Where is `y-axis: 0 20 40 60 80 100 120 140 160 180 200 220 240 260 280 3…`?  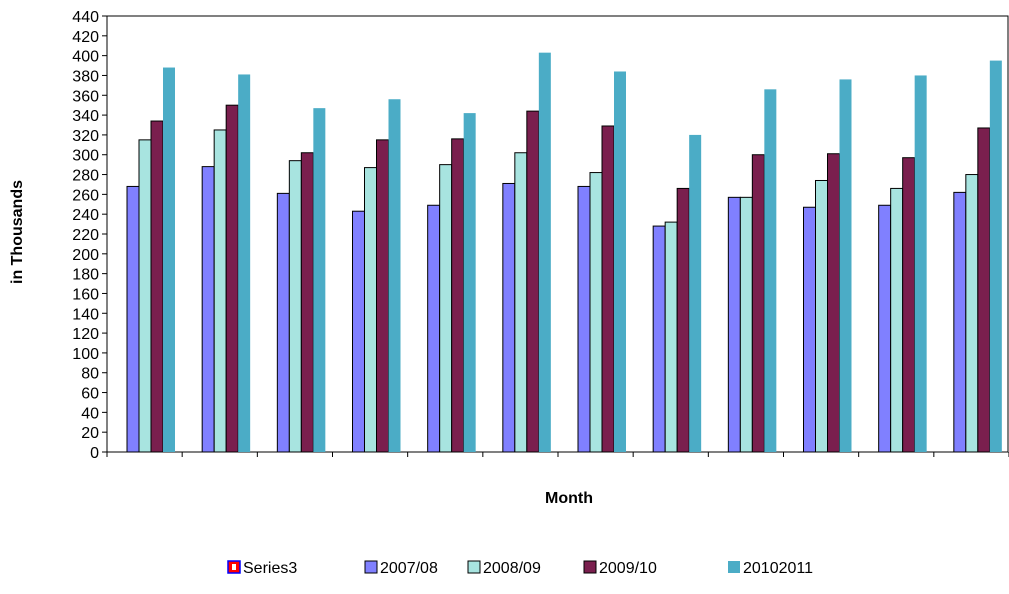 y-axis: 0 20 40 60 80 100 120 140 160 180 200 220 240 260 280 3… is located at coordinates (89, 235).